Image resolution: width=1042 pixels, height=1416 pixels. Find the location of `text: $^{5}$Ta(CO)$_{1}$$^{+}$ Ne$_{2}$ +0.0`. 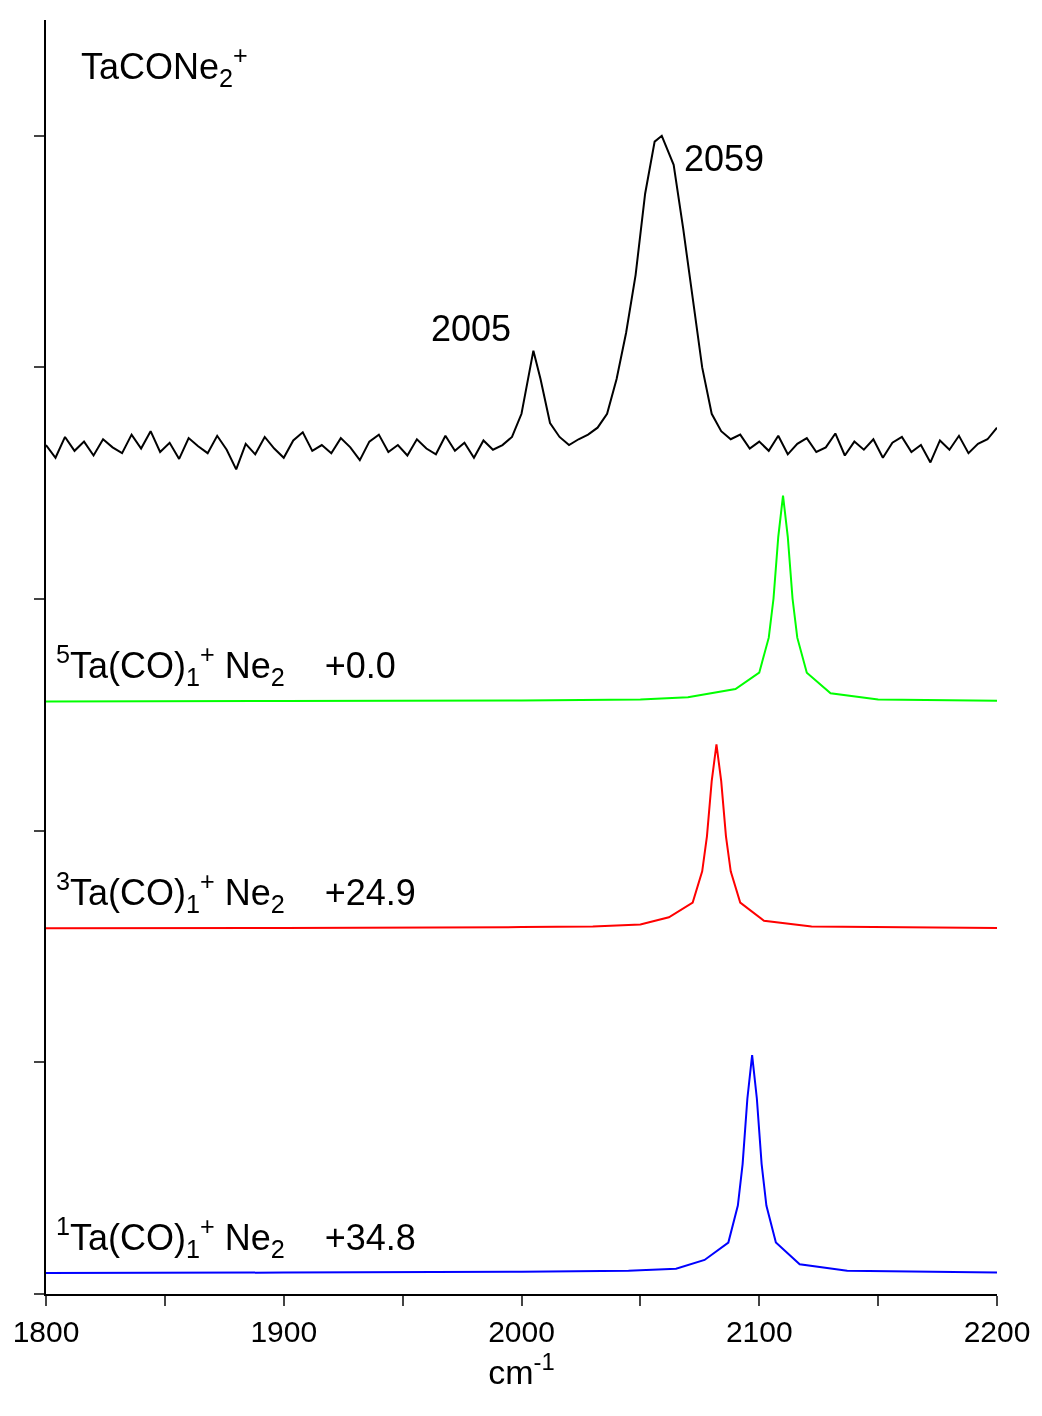

text: $^{5}$Ta(CO)$_{1}$$^{+}$ Ne$_{2}$ +0.0 is located at coordinates (226, 665).